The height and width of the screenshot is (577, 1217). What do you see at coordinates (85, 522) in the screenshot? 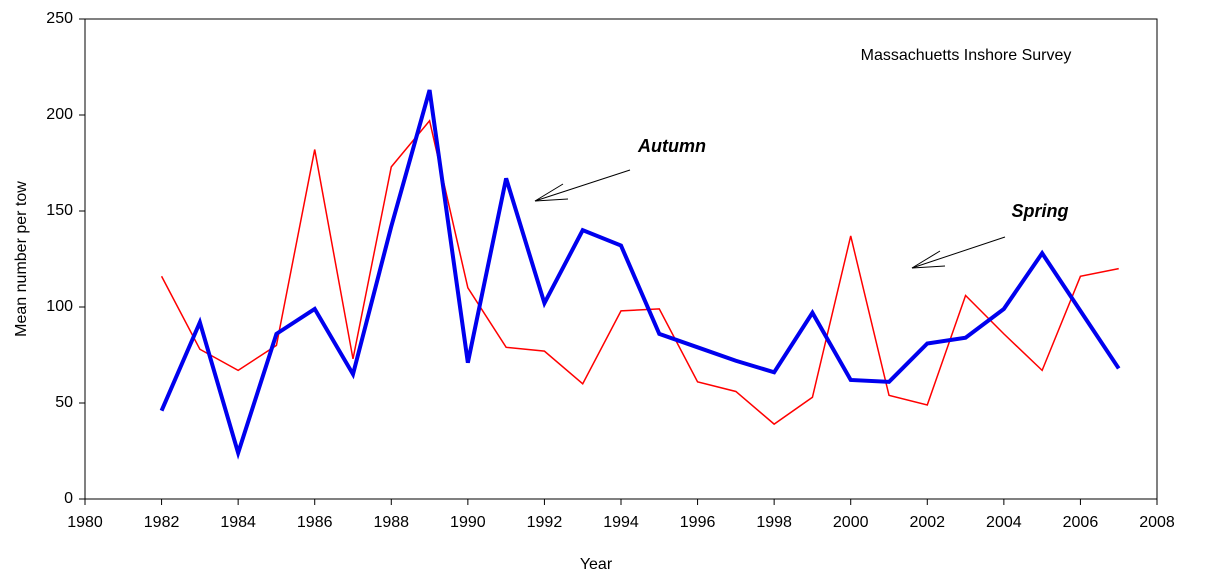
I see `x-tick-label: 1980` at bounding box center [85, 522].